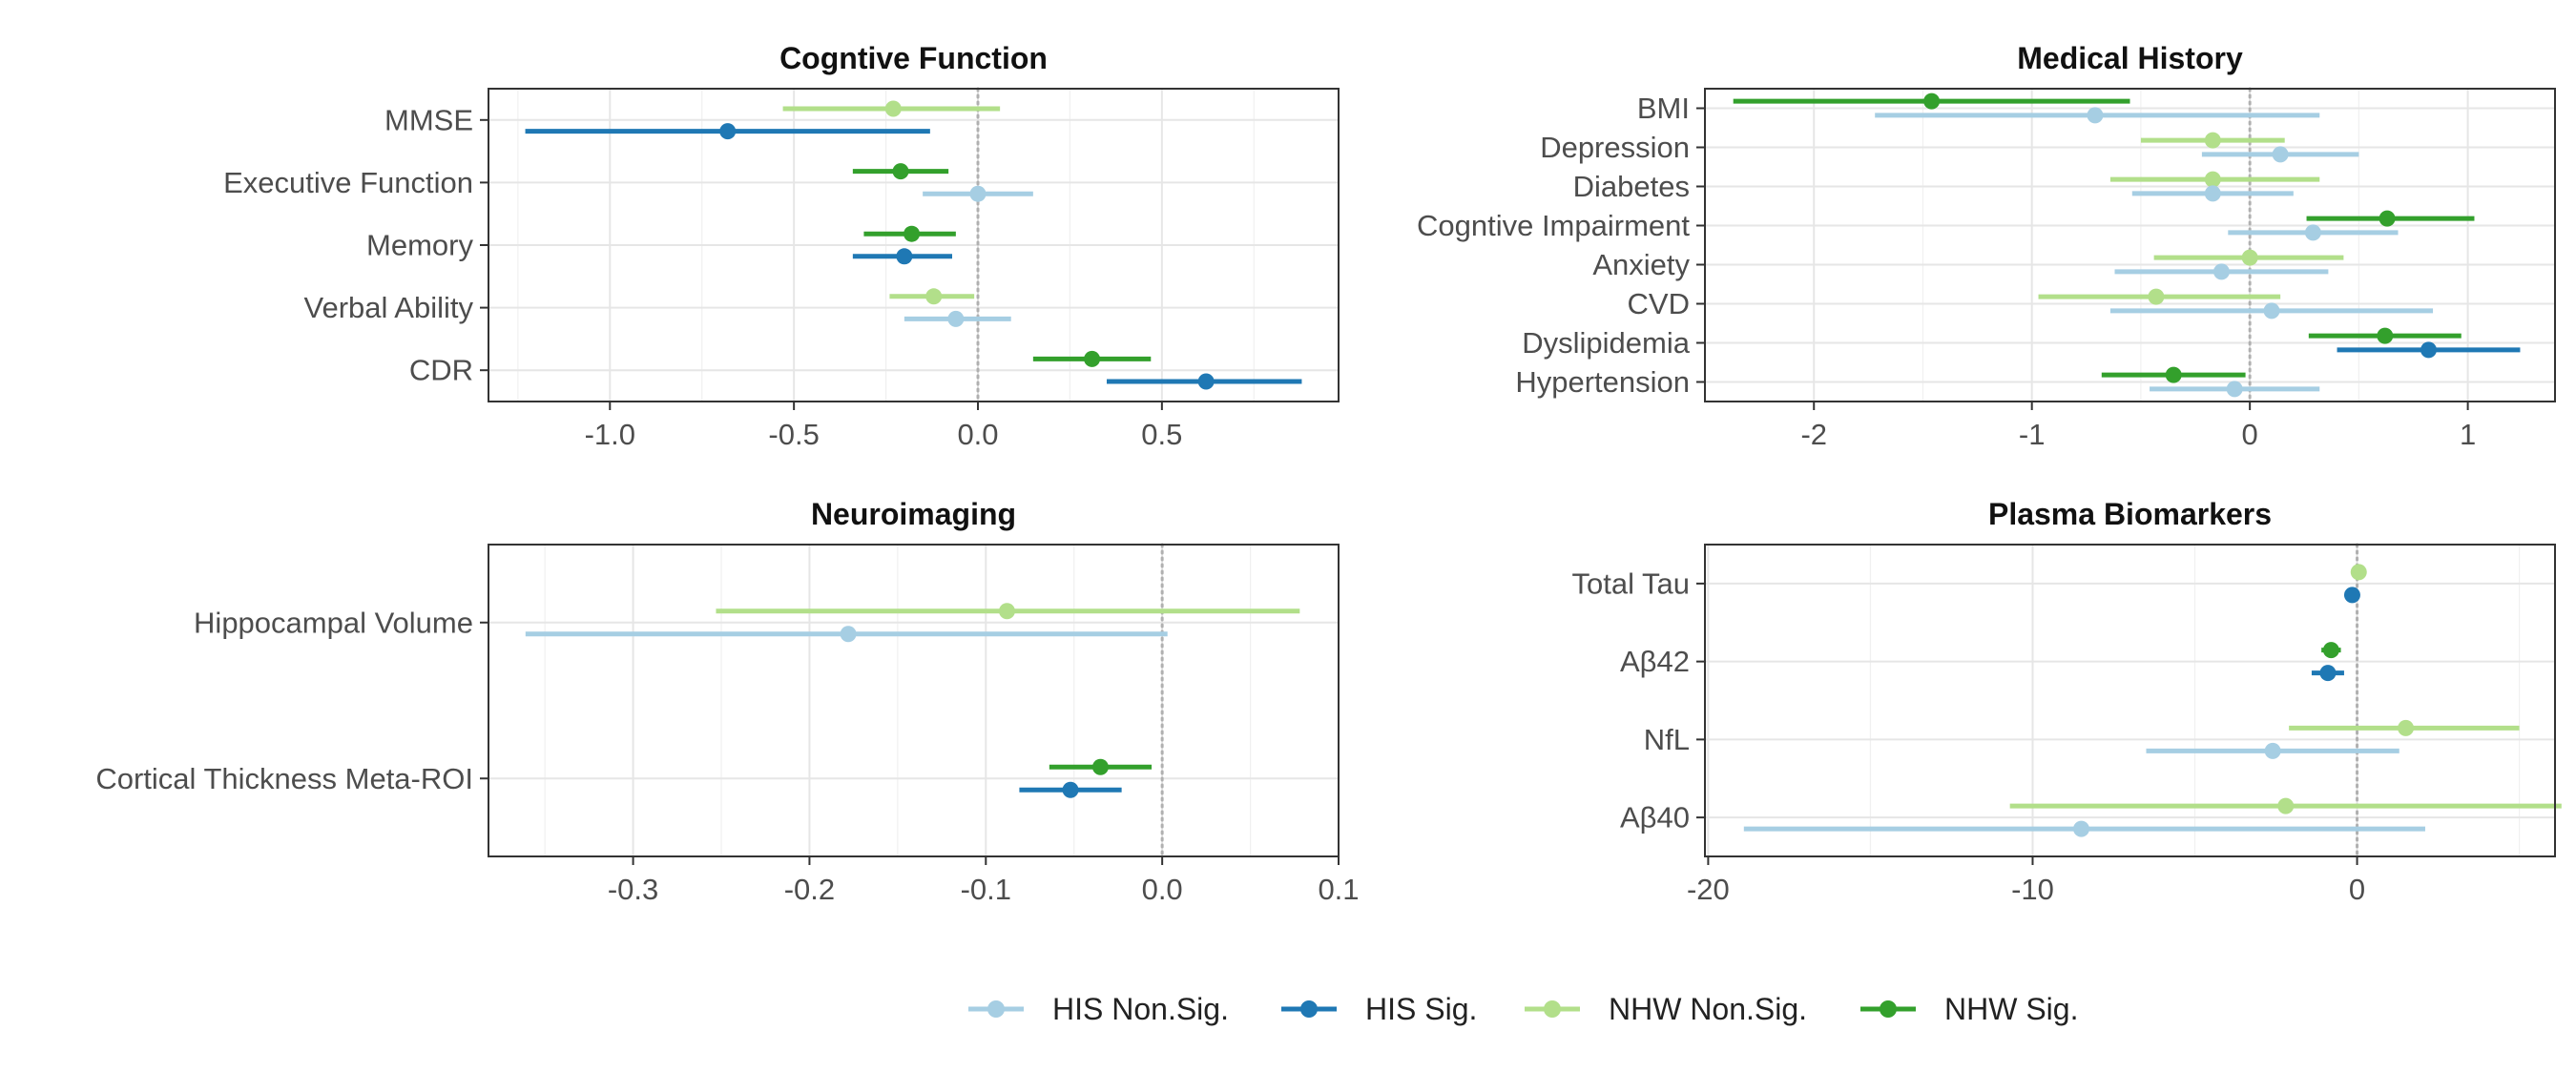 The width and height of the screenshot is (2576, 1092). What do you see at coordinates (2468, 435) in the screenshot?
I see `x-tick-label: 1` at bounding box center [2468, 435].